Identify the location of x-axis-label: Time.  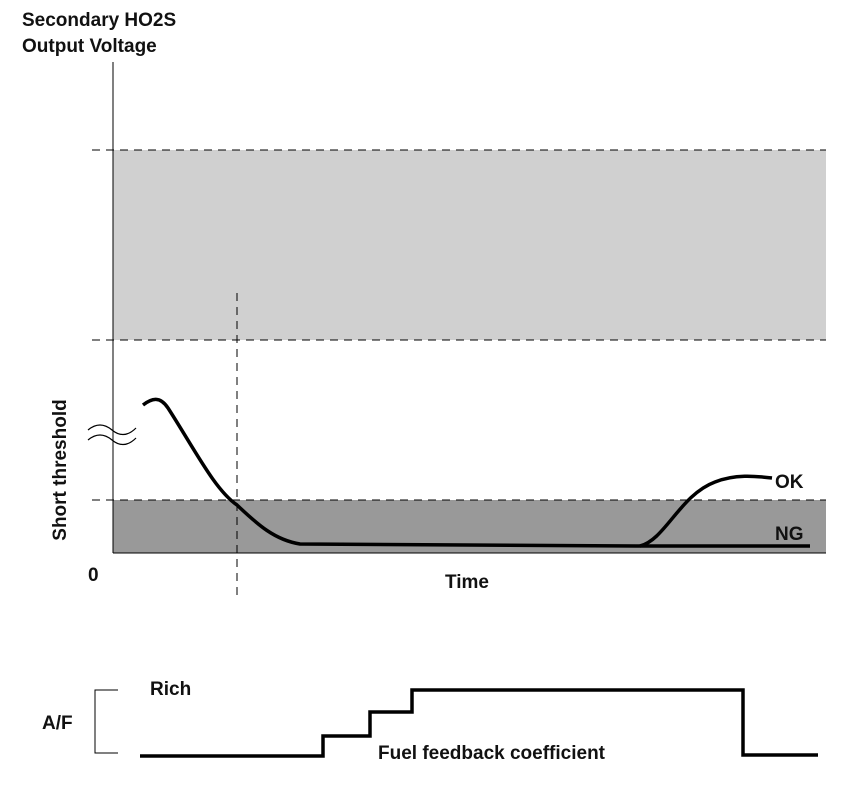
(467, 582).